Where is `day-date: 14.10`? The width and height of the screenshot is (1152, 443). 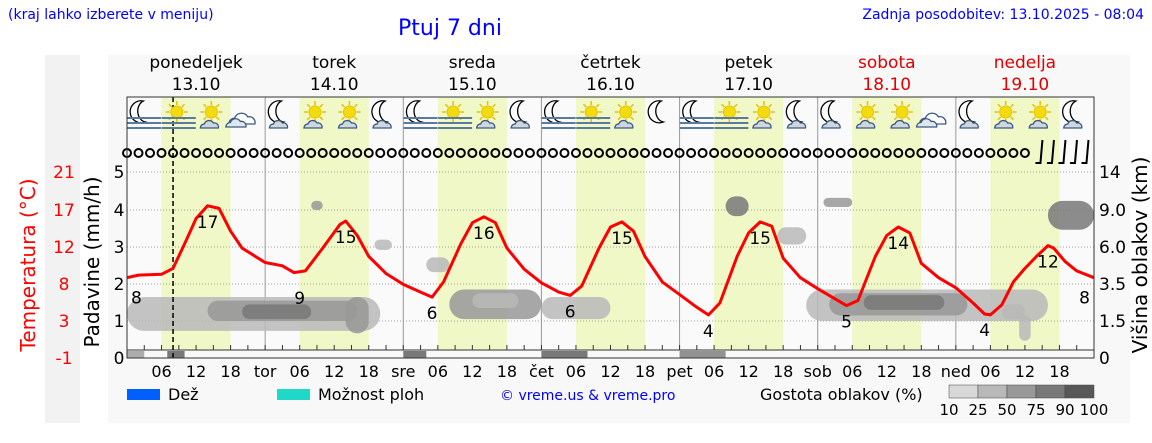
day-date: 14.10 is located at coordinates (334, 85).